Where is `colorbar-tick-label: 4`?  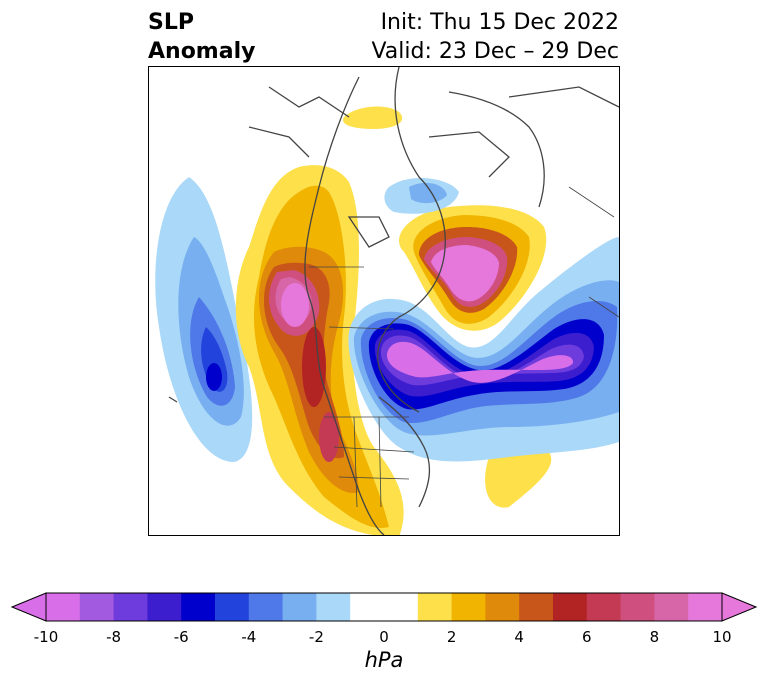
colorbar-tick-label: 4 is located at coordinates (519, 637).